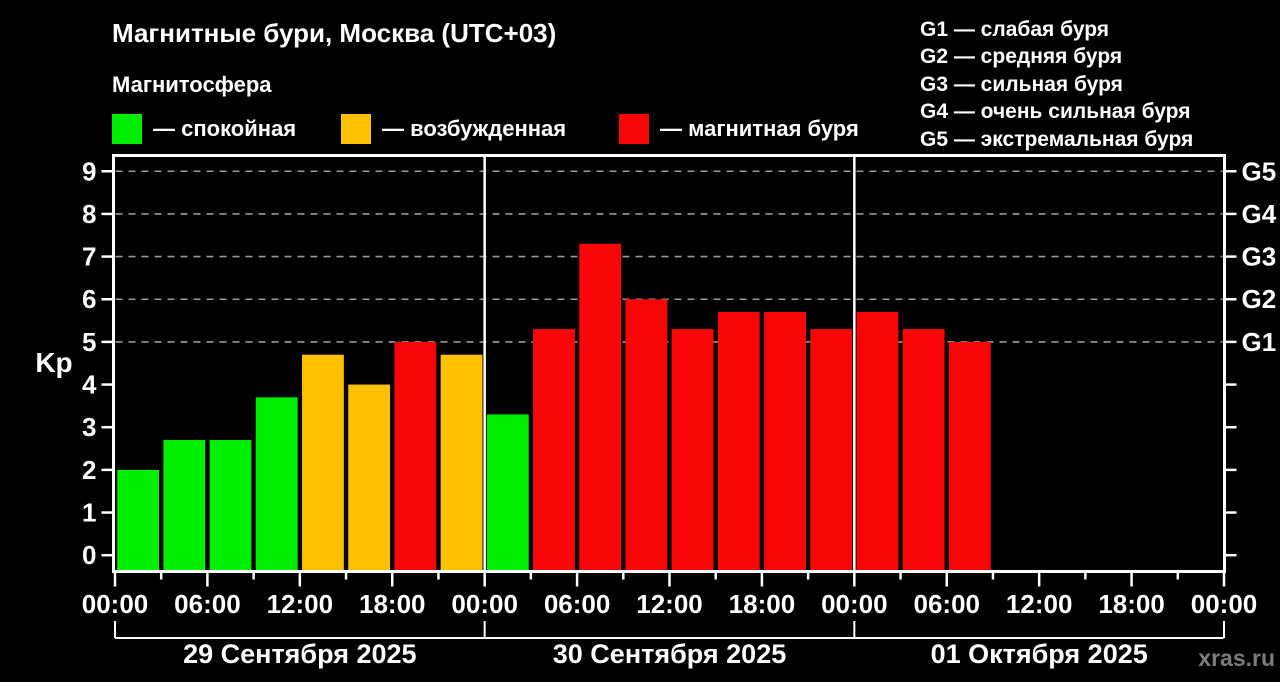  Describe the element at coordinates (1055, 112) in the screenshot. I see `storm-scale-g4: G4 — очень сильная буря` at that location.